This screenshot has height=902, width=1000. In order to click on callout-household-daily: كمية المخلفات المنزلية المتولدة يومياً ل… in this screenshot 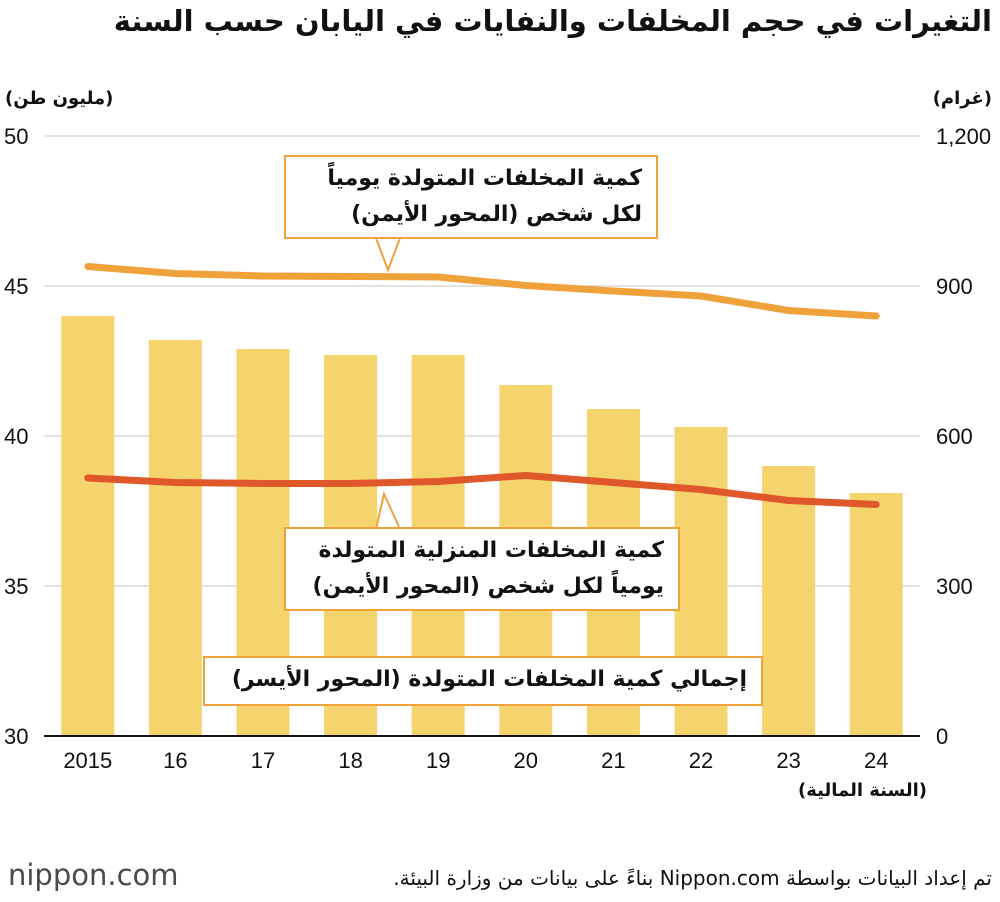, I will do `click(482, 569)`.